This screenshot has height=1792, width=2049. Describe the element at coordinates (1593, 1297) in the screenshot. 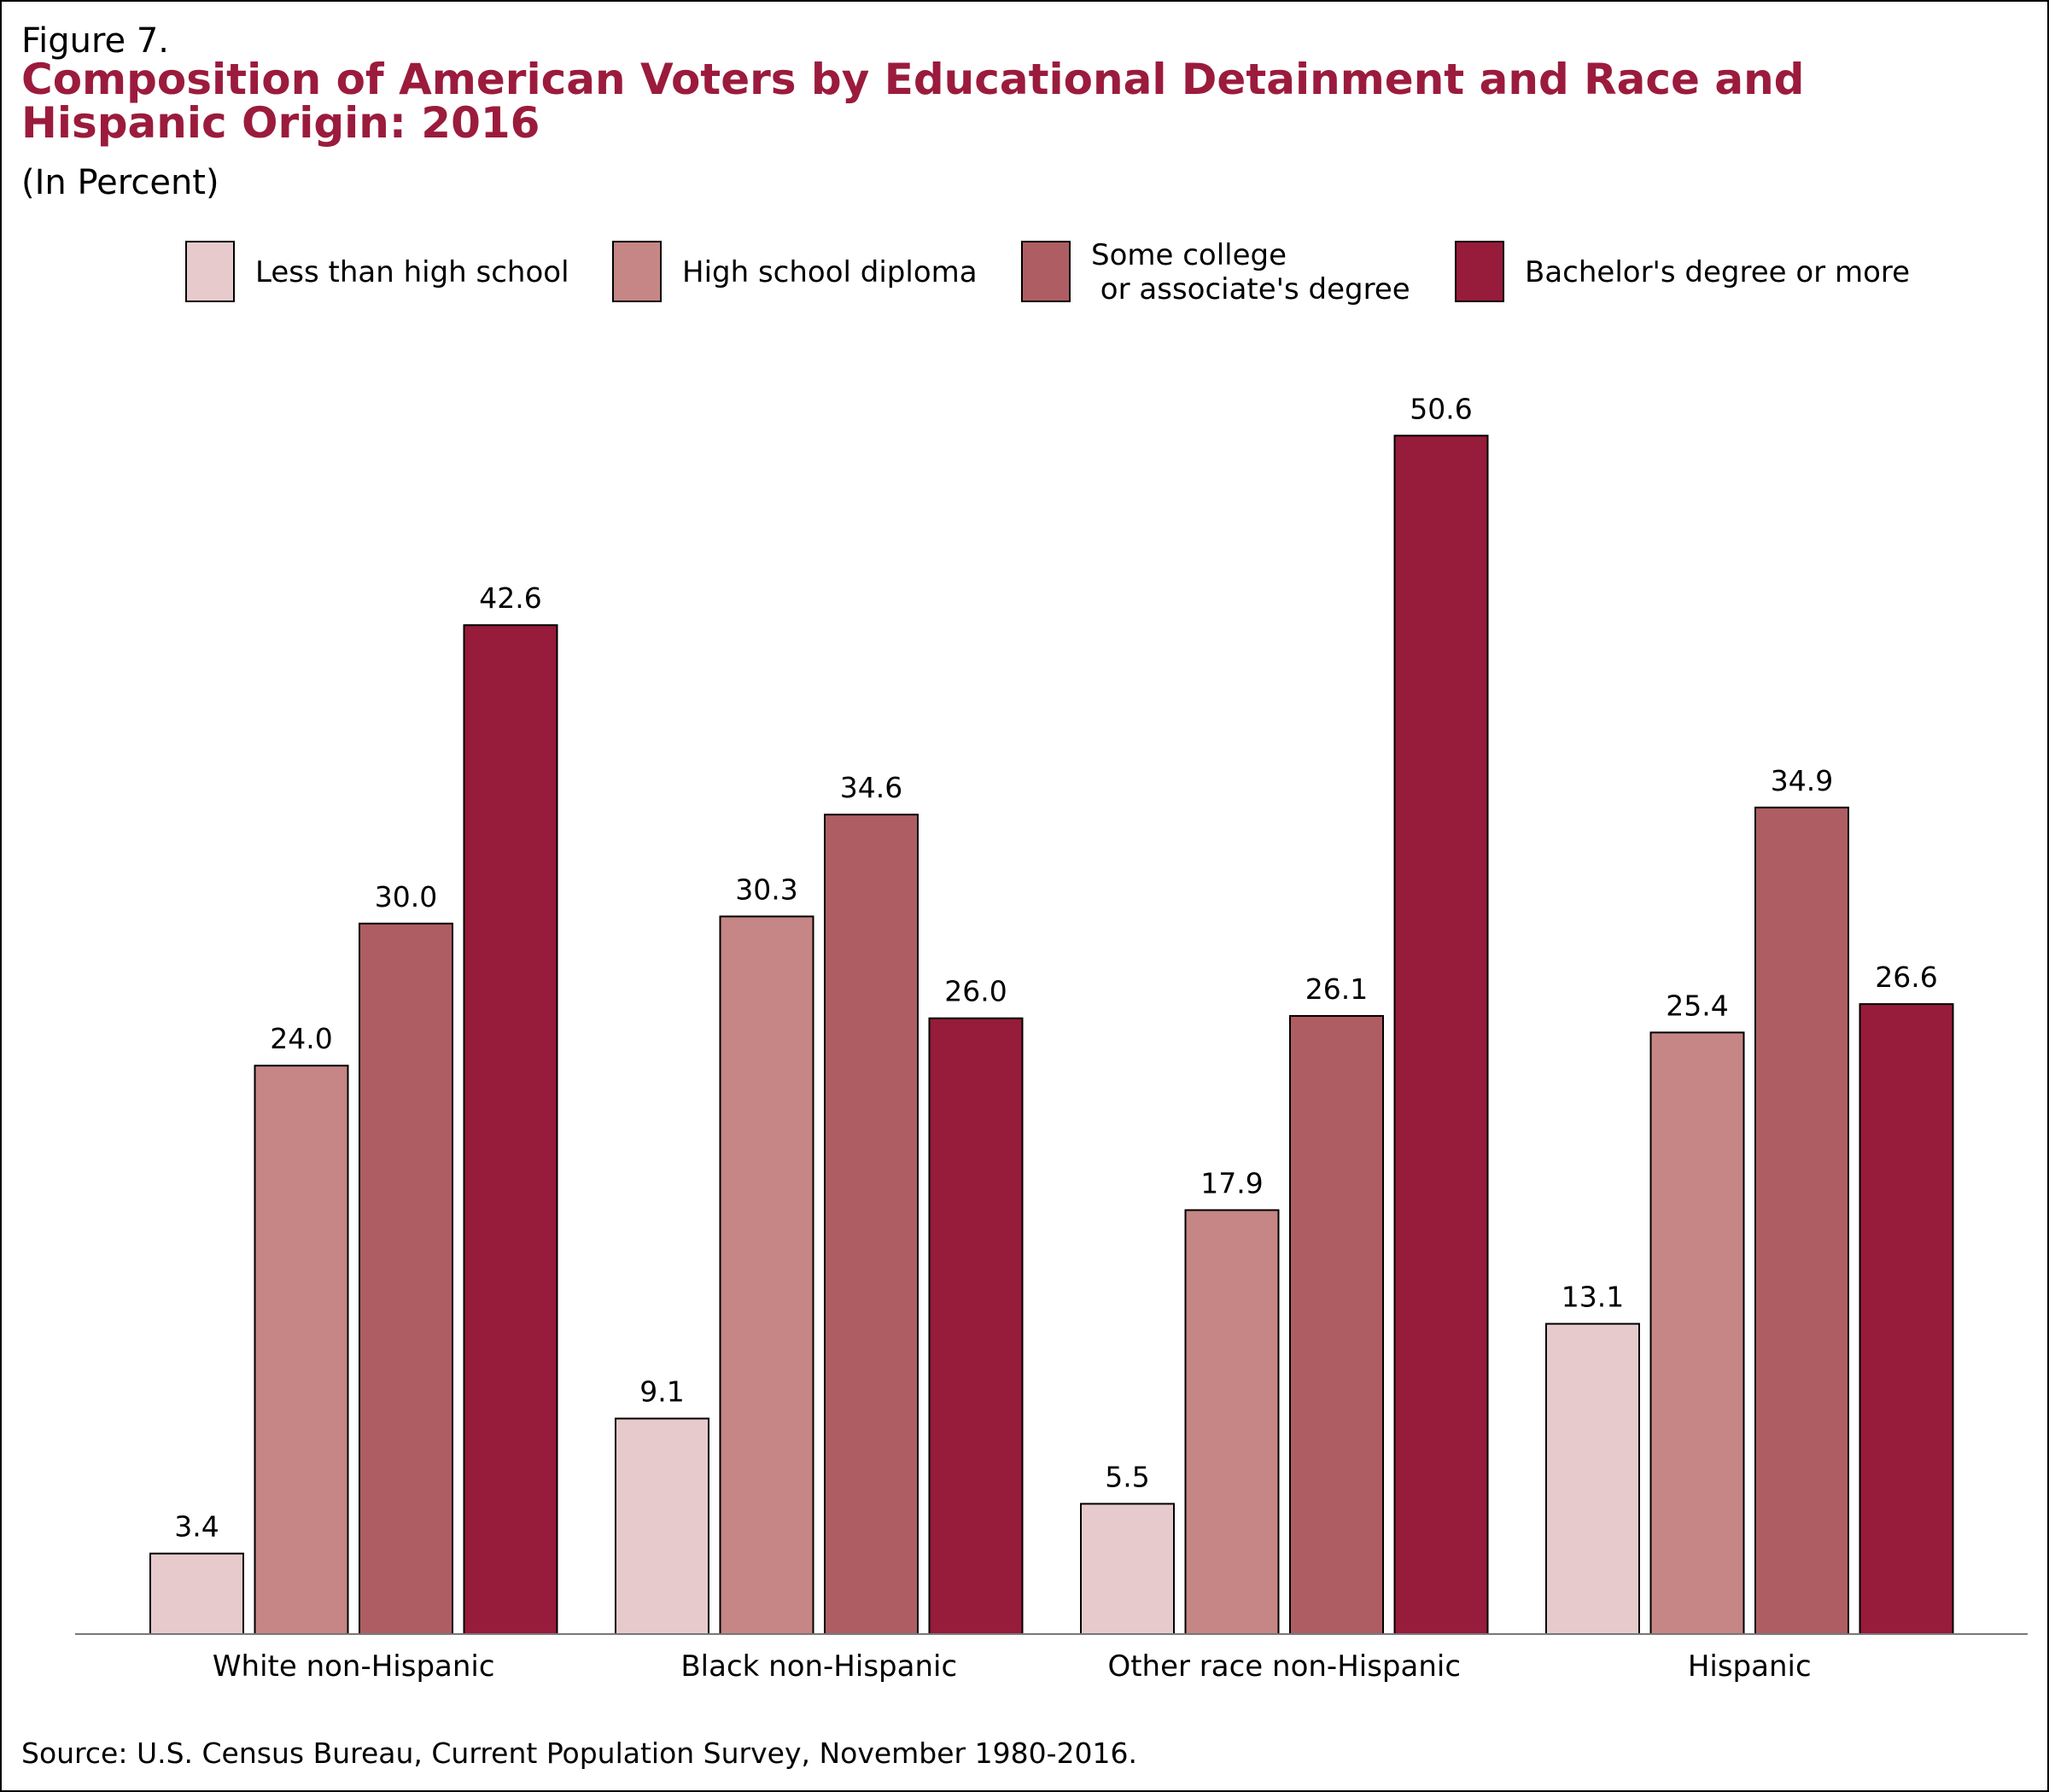

I see `data-label: 13.1` at that location.